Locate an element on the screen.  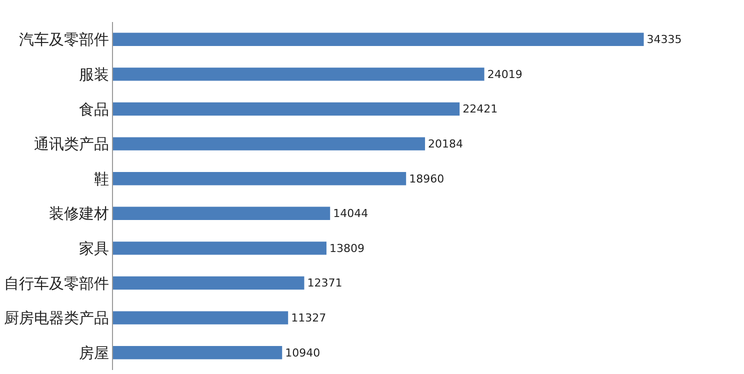
y-tick-label: 房屋 is located at coordinates (94, 353).